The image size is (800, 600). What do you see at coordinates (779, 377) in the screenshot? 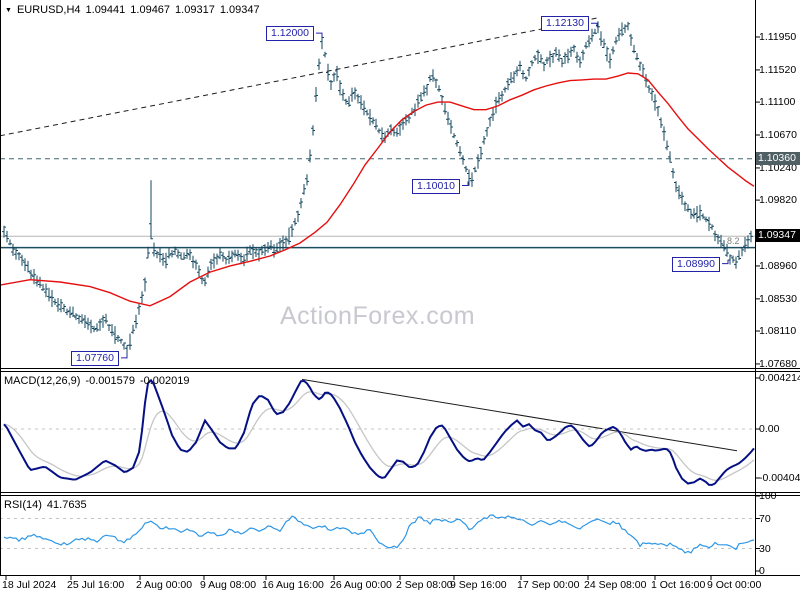
I see `macd-tick-label: 0.004214` at bounding box center [779, 377].